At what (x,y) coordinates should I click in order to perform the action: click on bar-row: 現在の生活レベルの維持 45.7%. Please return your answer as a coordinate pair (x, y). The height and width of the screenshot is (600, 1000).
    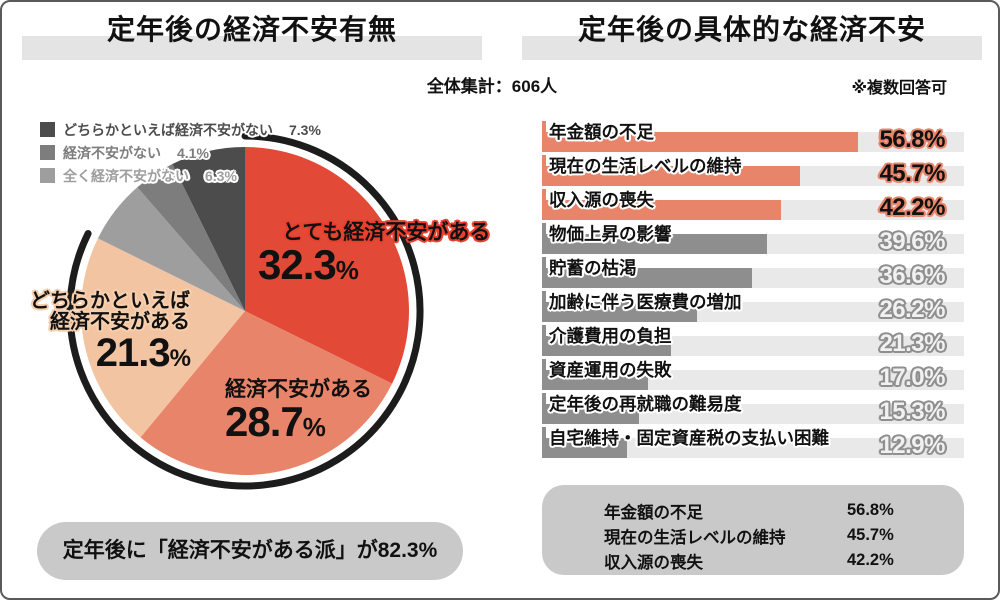
    Looking at the image, I should click on (753, 170).